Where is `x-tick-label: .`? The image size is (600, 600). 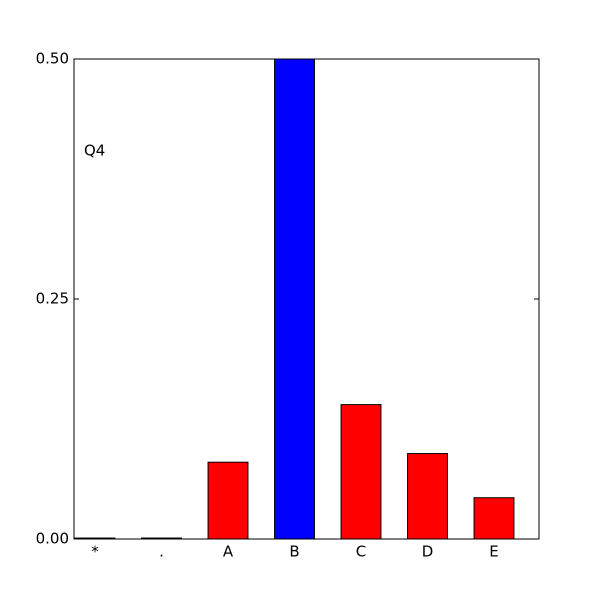 x-tick-label: . is located at coordinates (161, 552).